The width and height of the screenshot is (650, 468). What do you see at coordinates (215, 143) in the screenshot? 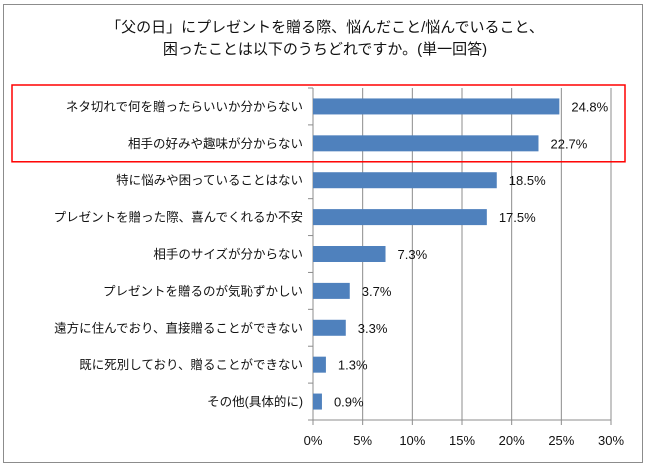
I see `category-label: 相手の好みや趣味が分からない` at bounding box center [215, 143].